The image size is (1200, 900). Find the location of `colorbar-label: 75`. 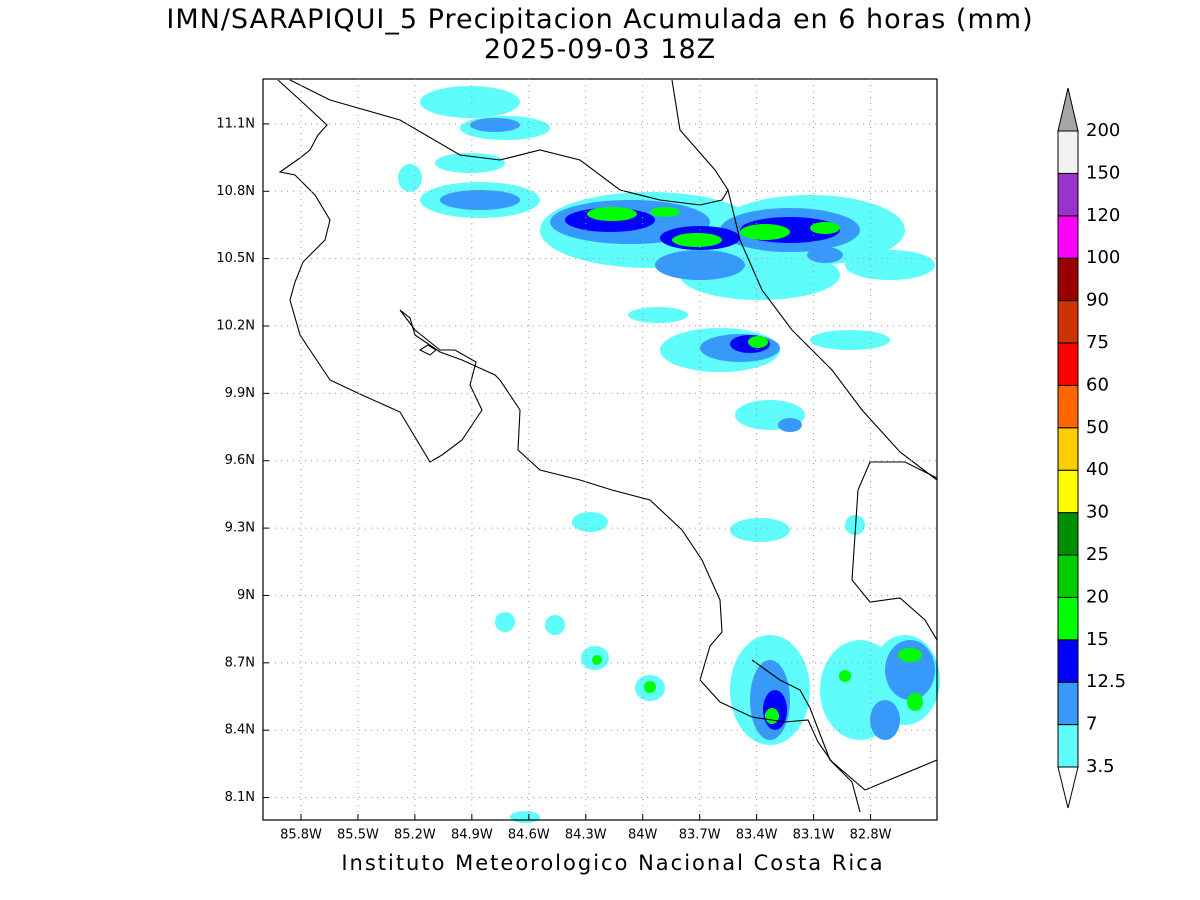

colorbar-label: 75 is located at coordinates (1097, 342).